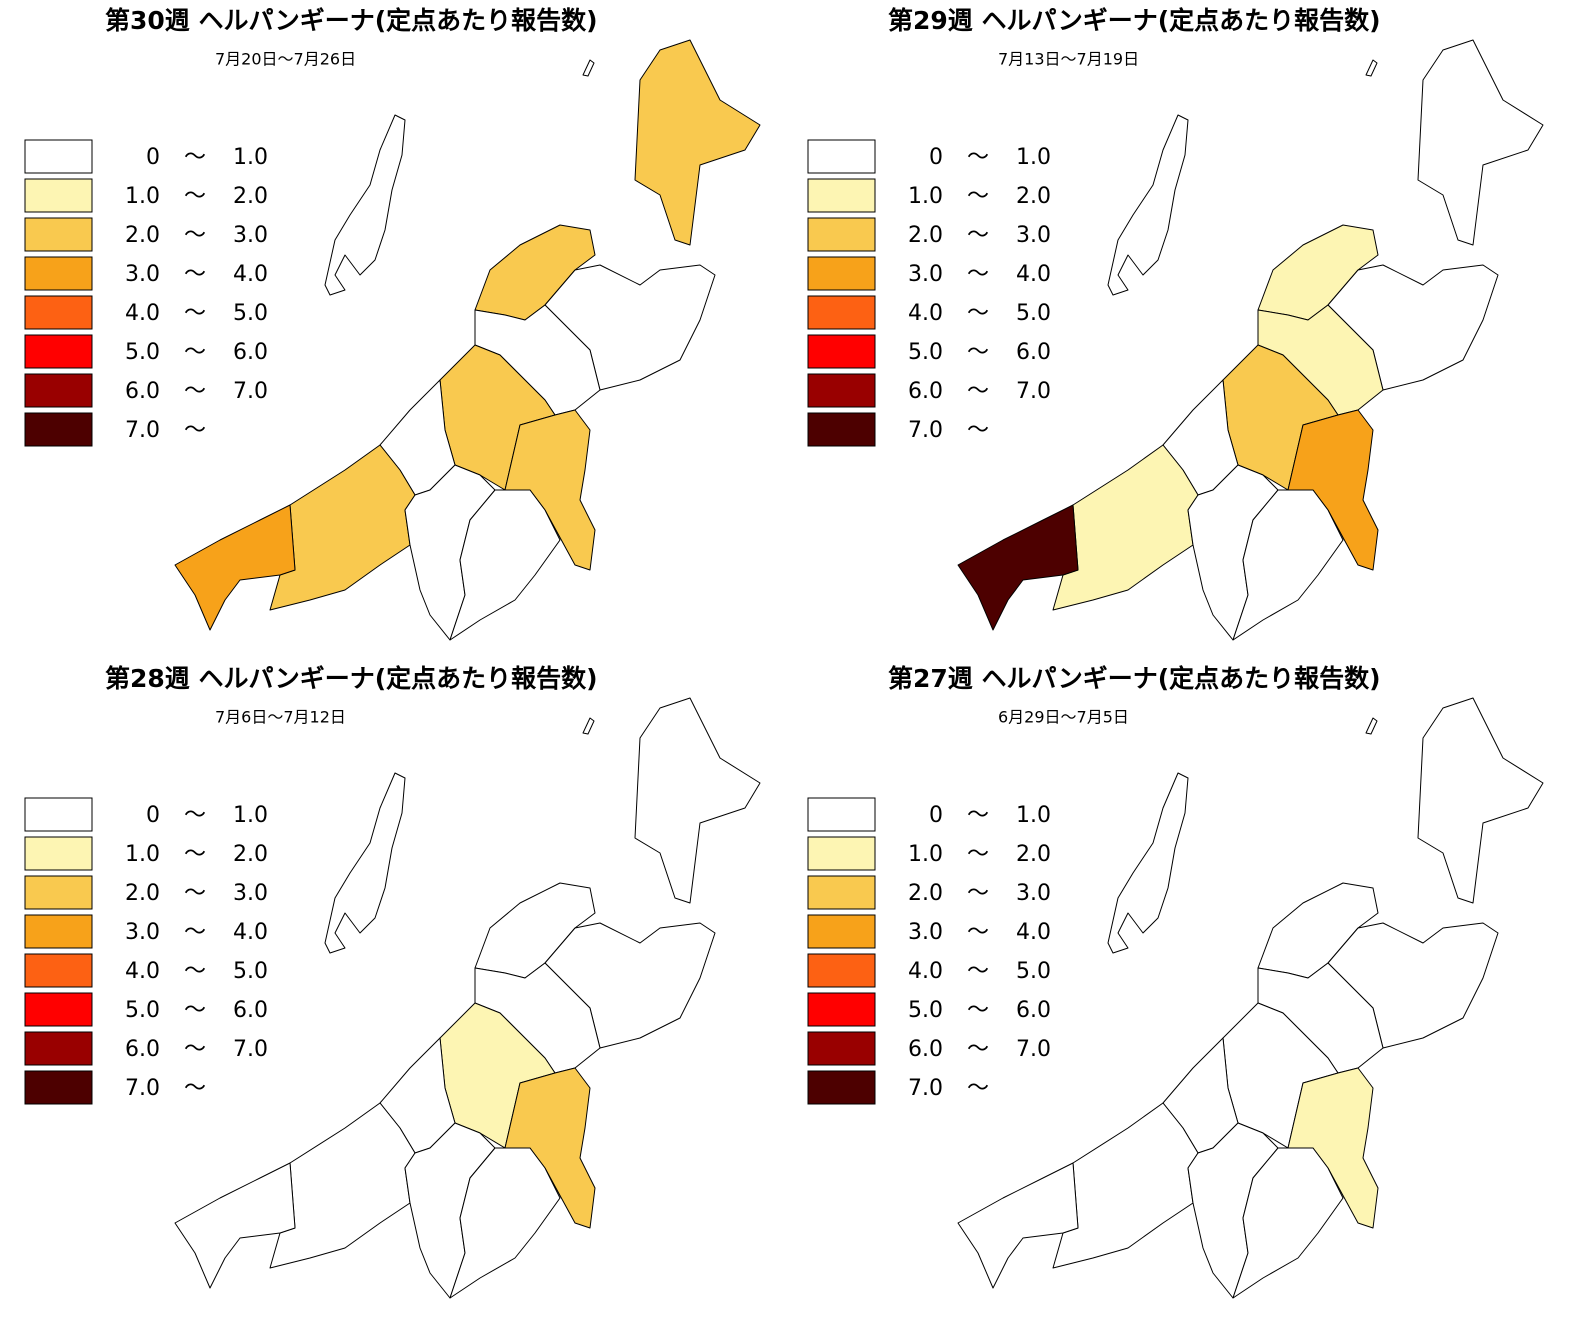 This screenshot has width=1581, height=1329. Describe the element at coordinates (280, 717) in the screenshot. I see `panel-subtitle: 7月6日〜7月12日` at that location.